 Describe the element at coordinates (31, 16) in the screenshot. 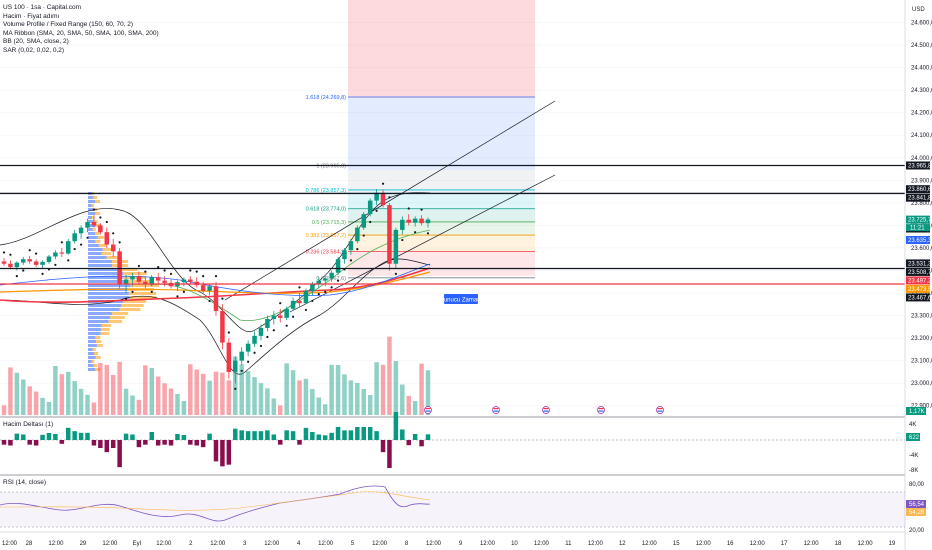

I see `legend-volume: Hacim · Fiyat adımı` at that location.